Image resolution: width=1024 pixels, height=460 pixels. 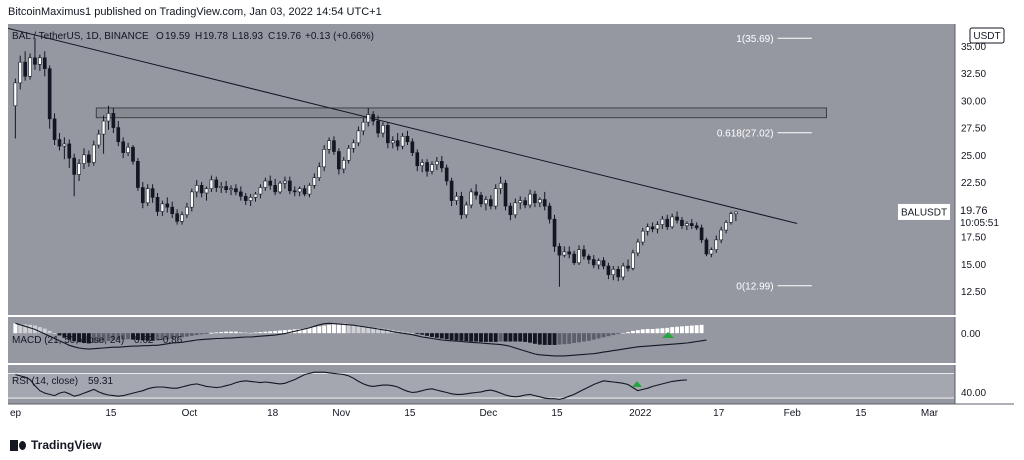 What do you see at coordinates (973, 265) in the screenshot?
I see `price-tick-label: 15.00` at bounding box center [973, 265].